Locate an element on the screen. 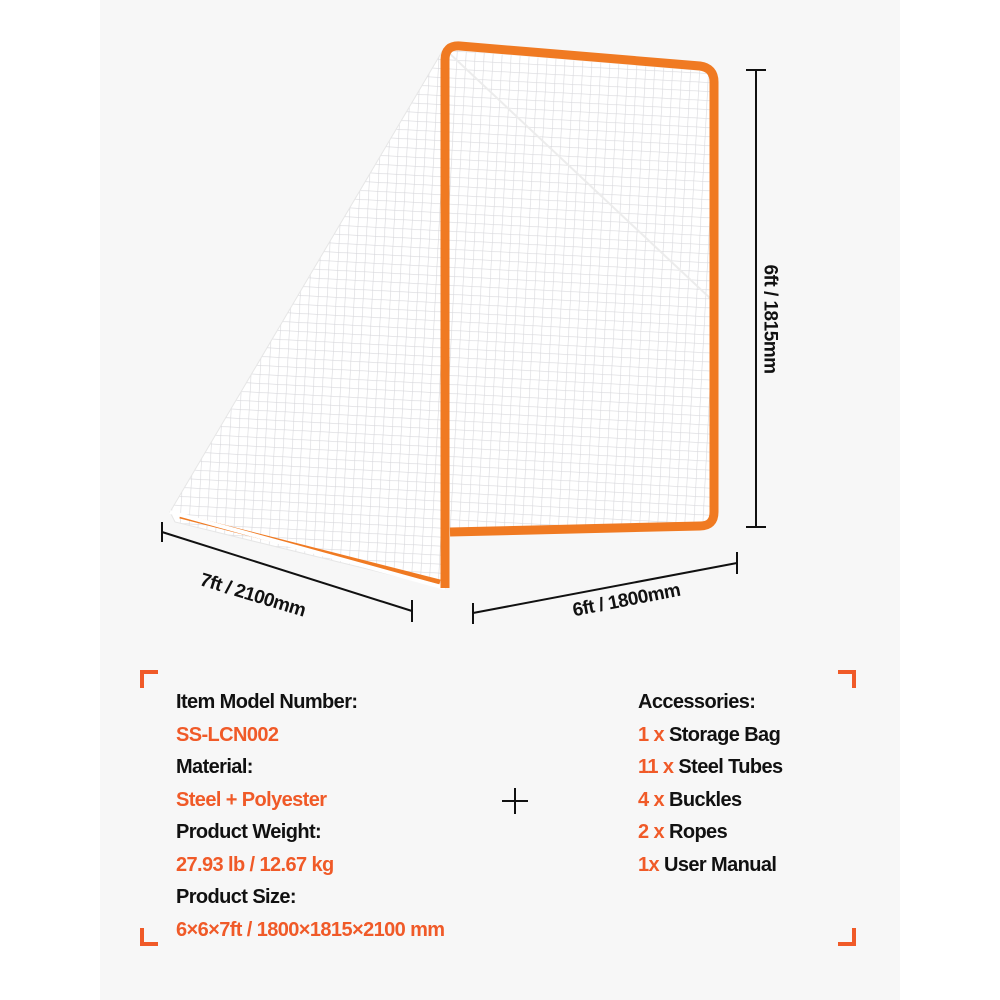 The image size is (1000, 1000). accessory-item: 1 x Storage Bag is located at coordinates (709, 734).